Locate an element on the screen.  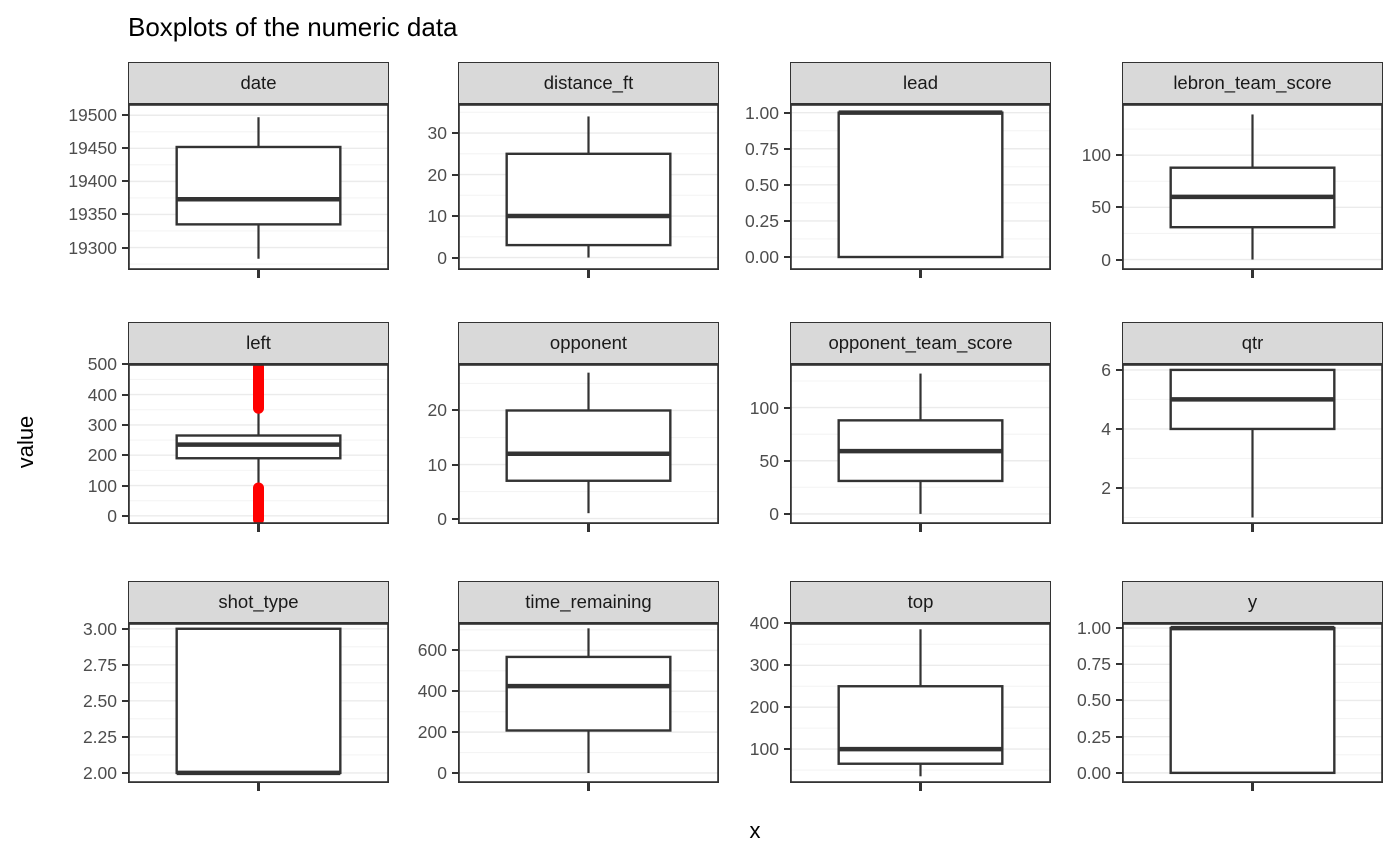
boxplot-qtr is located at coordinates (1252, 444).